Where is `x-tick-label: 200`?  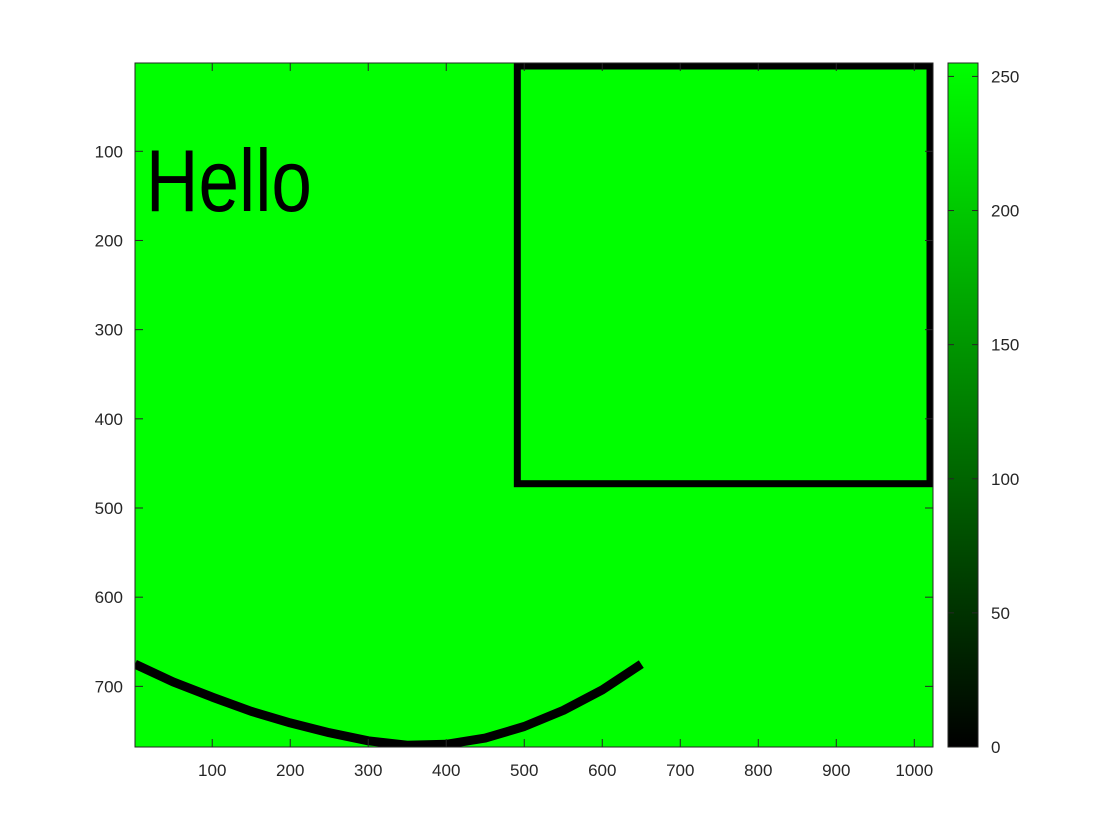
x-tick-label: 200 is located at coordinates (290, 770).